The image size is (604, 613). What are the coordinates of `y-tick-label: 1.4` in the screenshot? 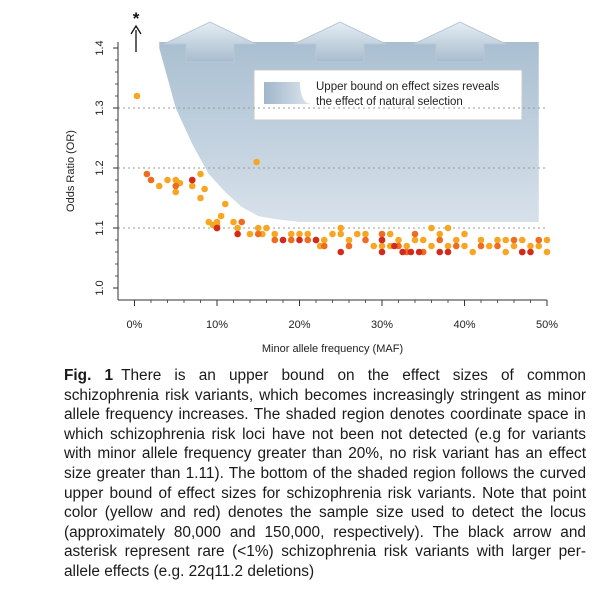 It's located at (100, 47).